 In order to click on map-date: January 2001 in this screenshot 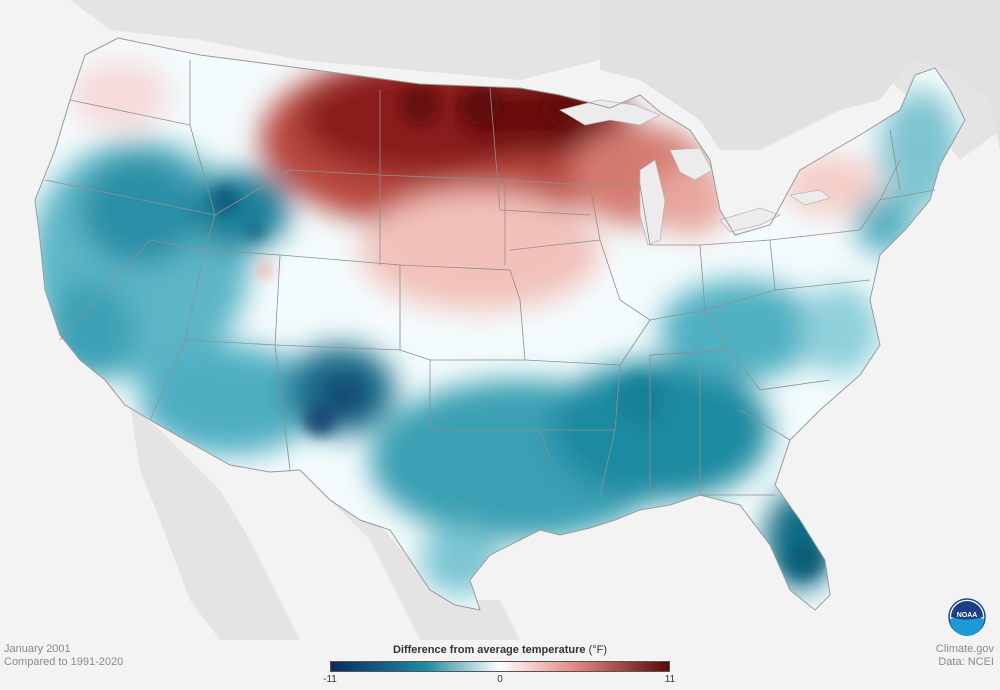, I will do `click(37, 649)`.